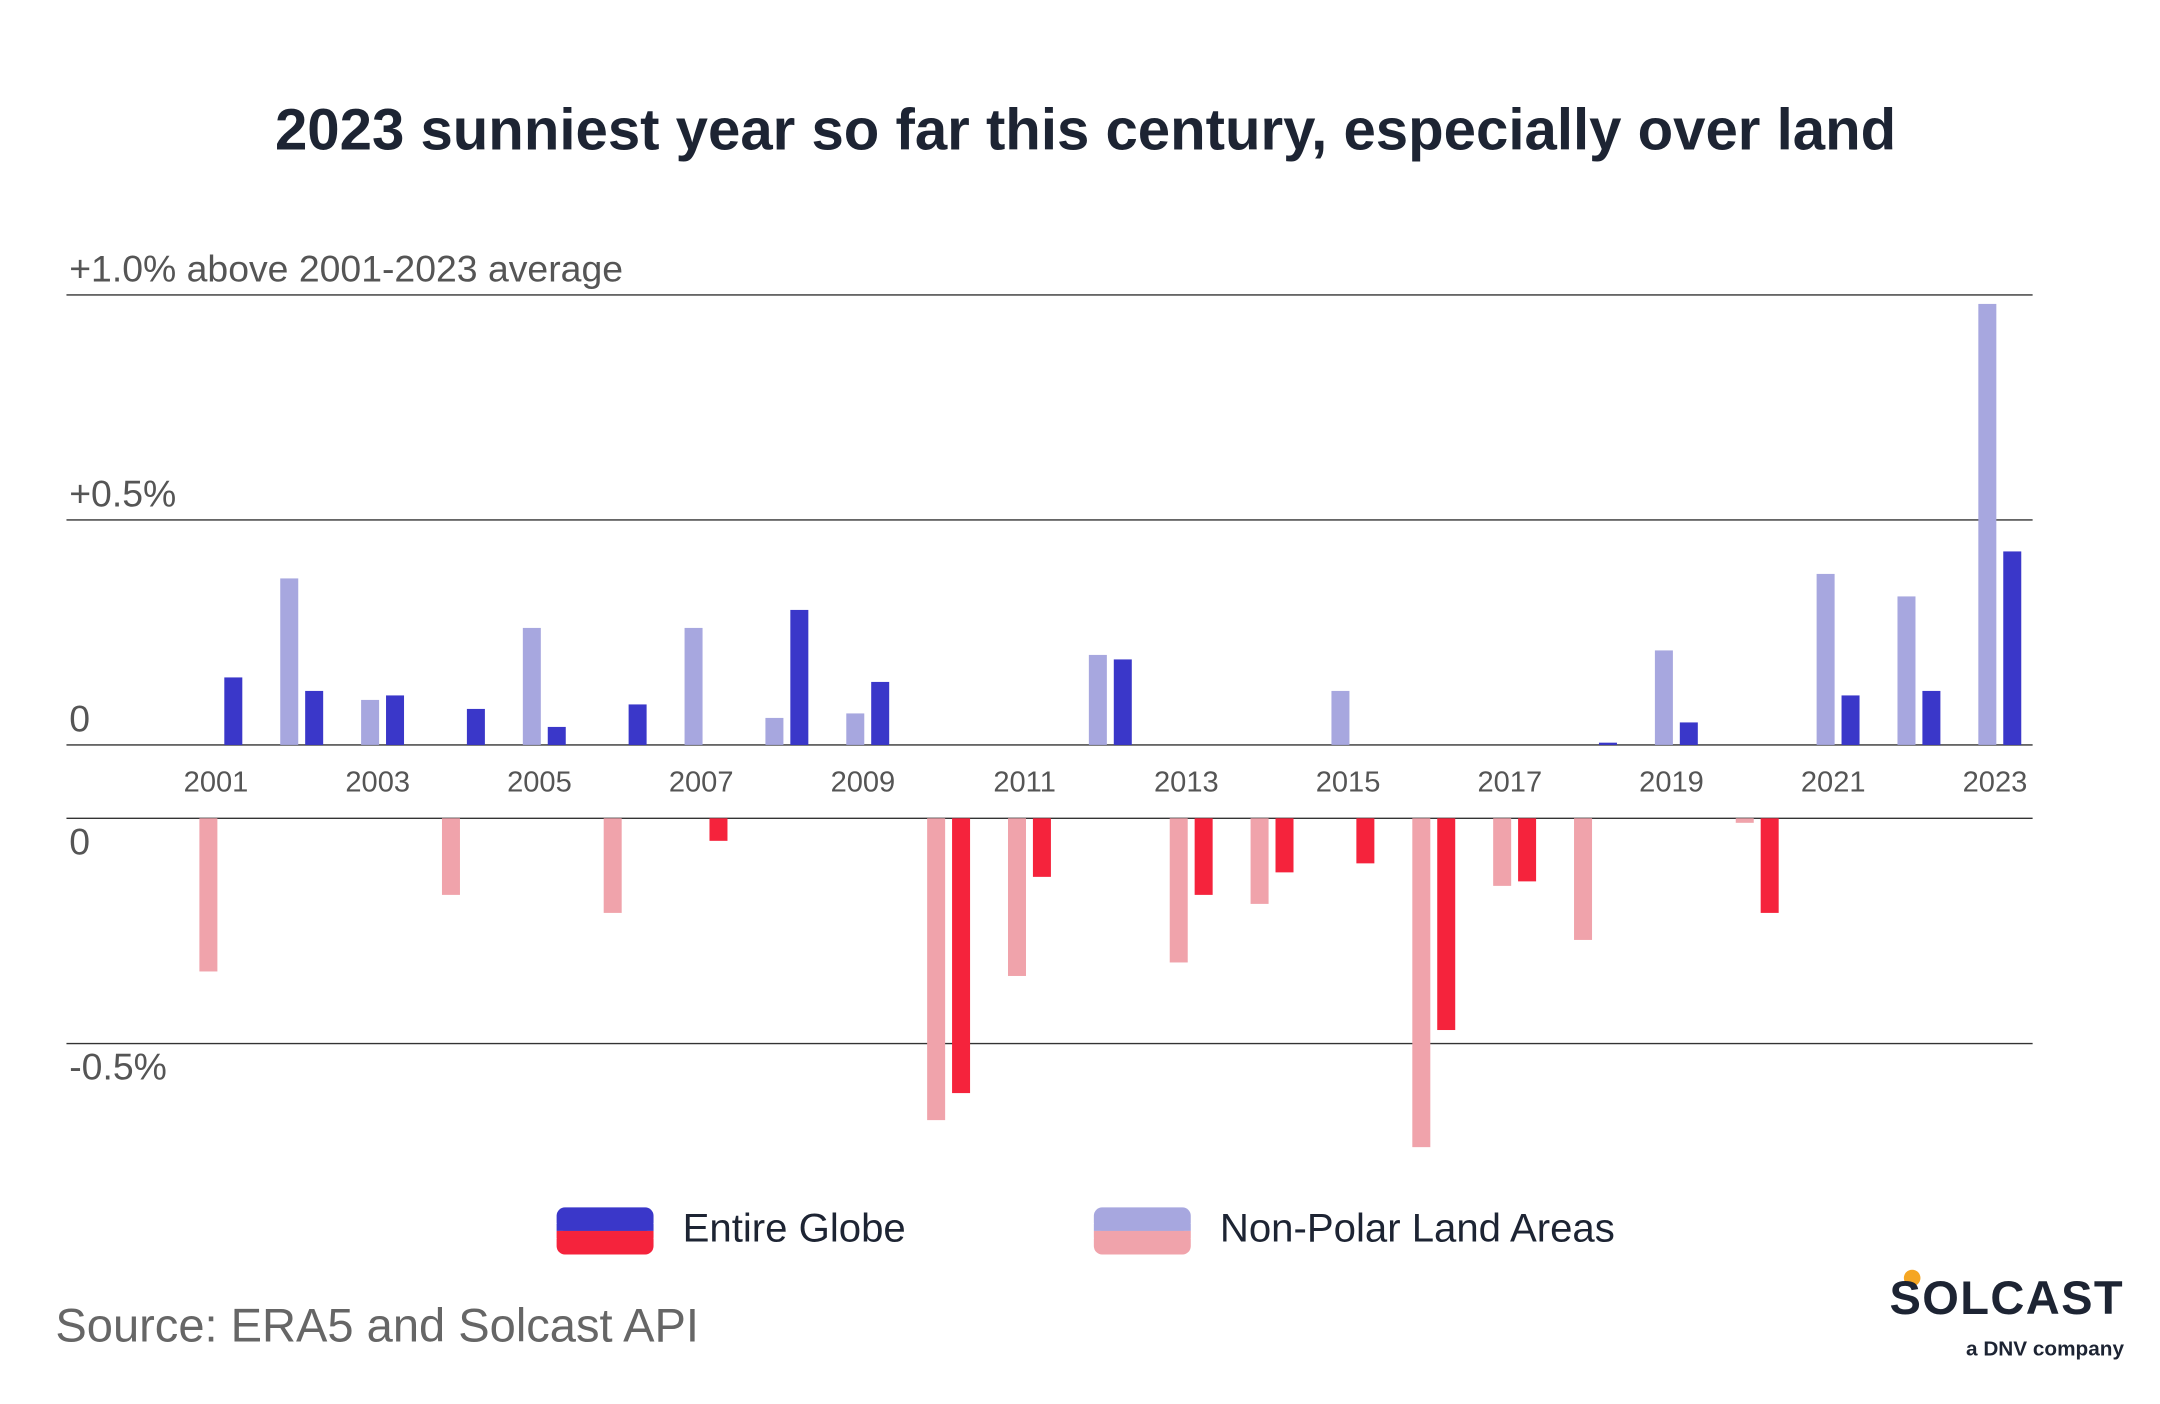 Image resolution: width=2160 pixels, height=1404 pixels. I want to click on x-tick-label: 2011, so click(1024, 782).